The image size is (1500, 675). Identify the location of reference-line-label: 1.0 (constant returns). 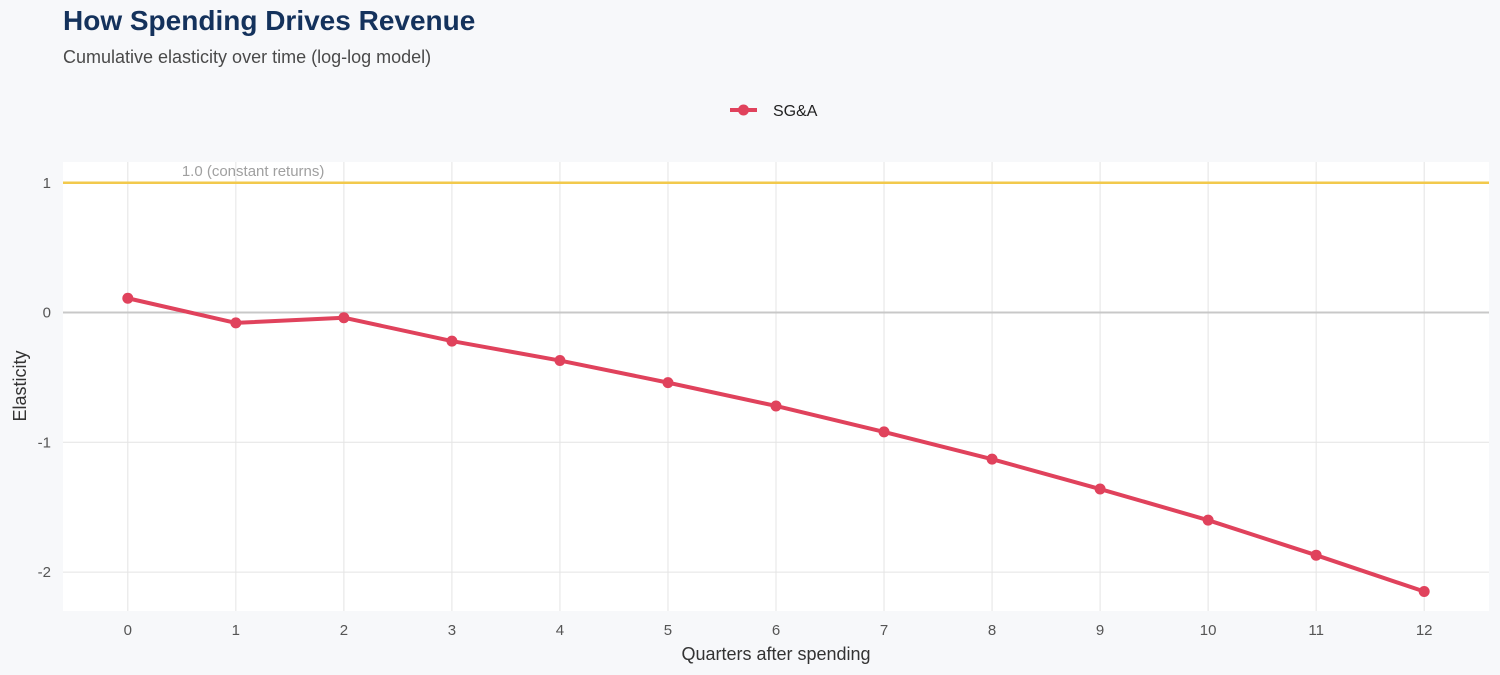
(253, 171).